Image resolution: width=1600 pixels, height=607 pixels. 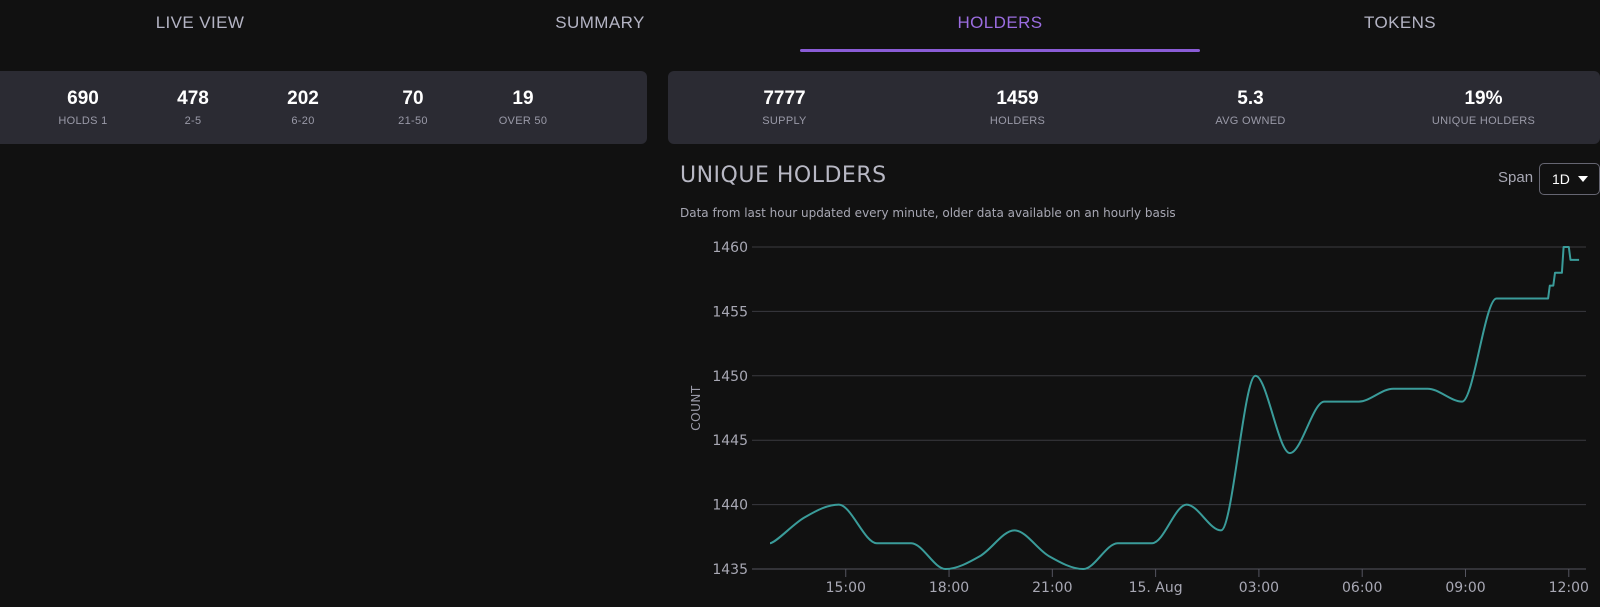 I want to click on stat-label: SUPPLY, so click(x=784, y=121).